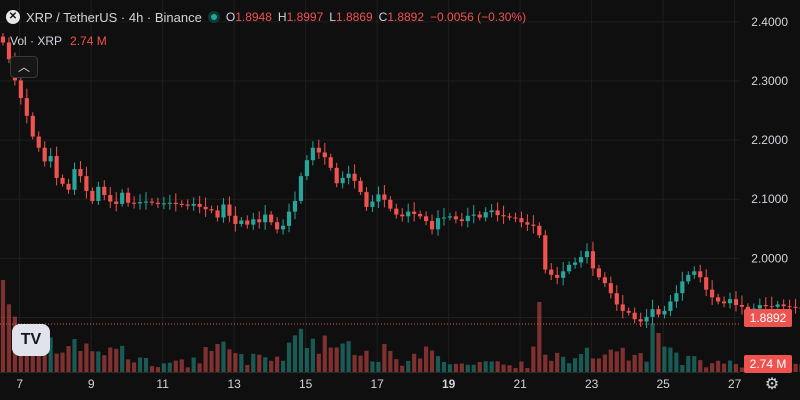  Describe the element at coordinates (13, 17) in the screenshot. I see `xrp-logo-icon: ✕` at that location.